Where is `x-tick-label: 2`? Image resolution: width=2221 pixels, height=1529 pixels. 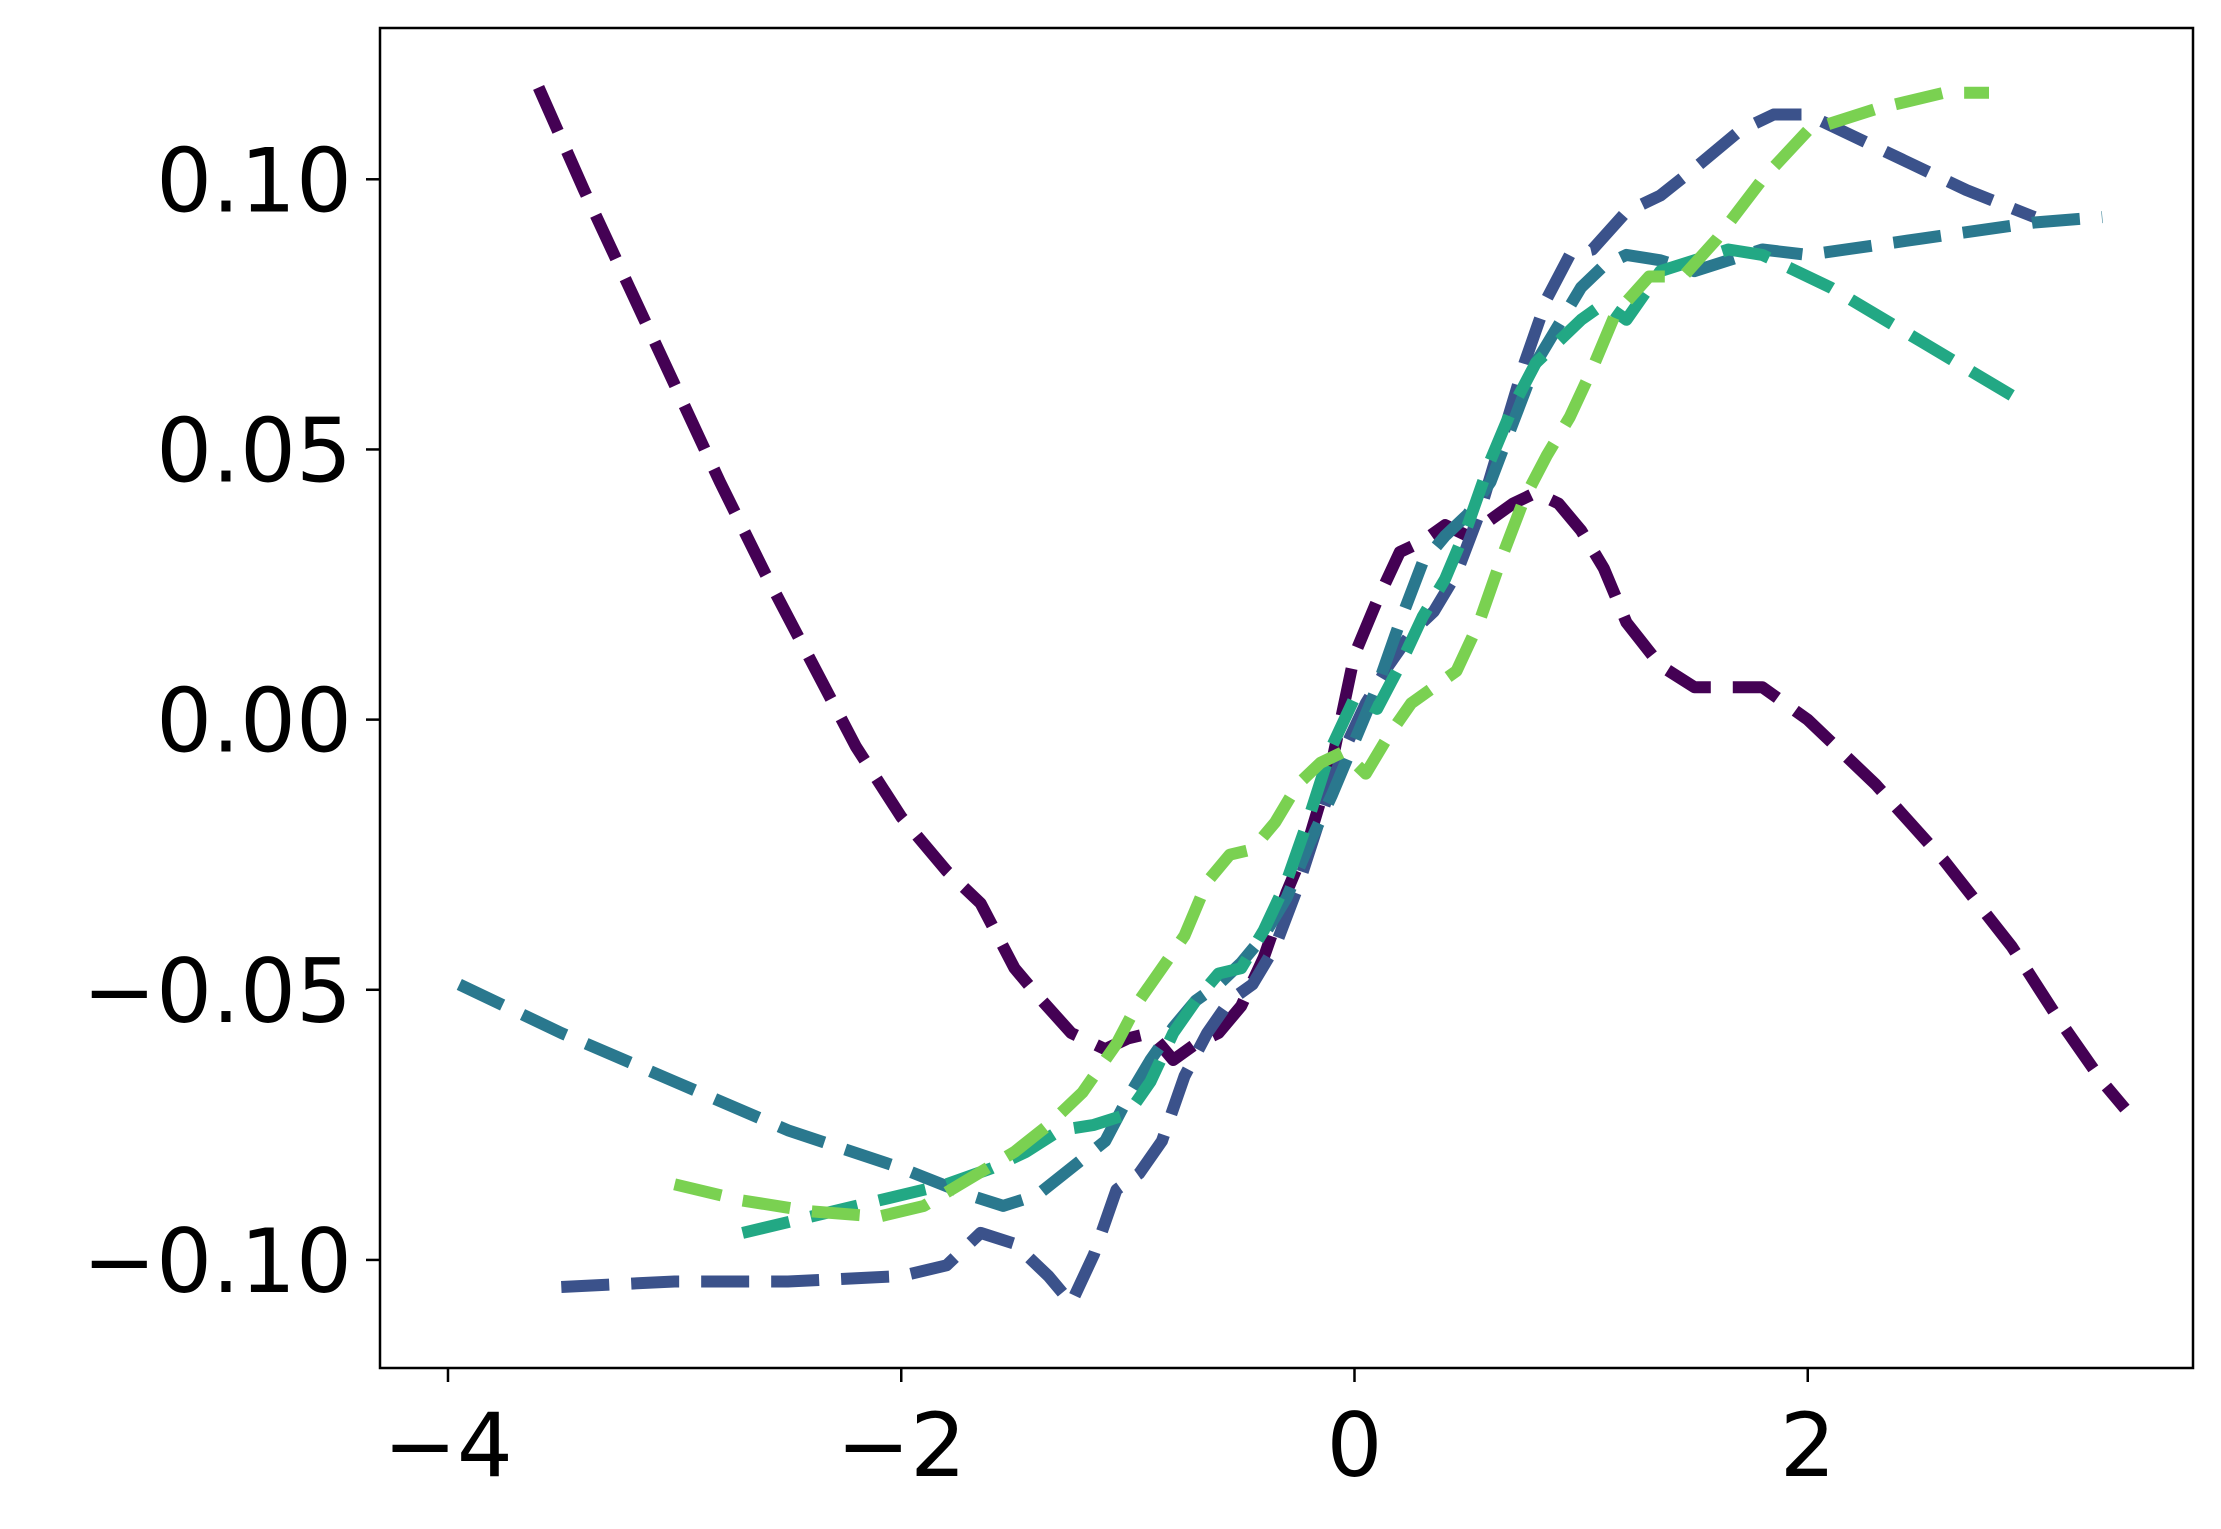 x-tick-label: 2 is located at coordinates (1808, 1445).